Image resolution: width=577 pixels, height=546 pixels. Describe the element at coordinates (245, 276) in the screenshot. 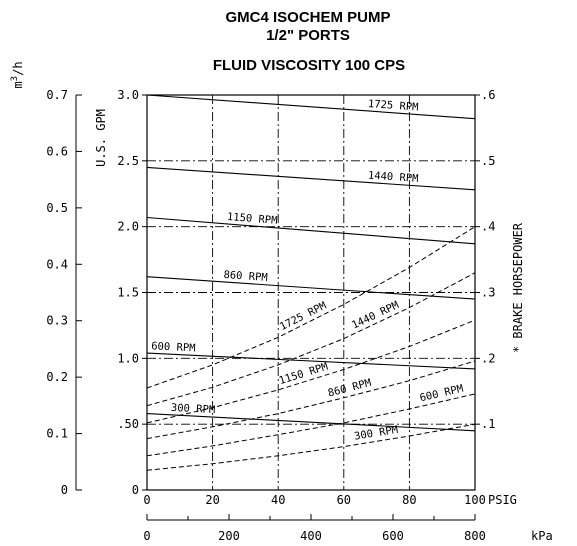

I see `flow-label: 860 RPM` at that location.